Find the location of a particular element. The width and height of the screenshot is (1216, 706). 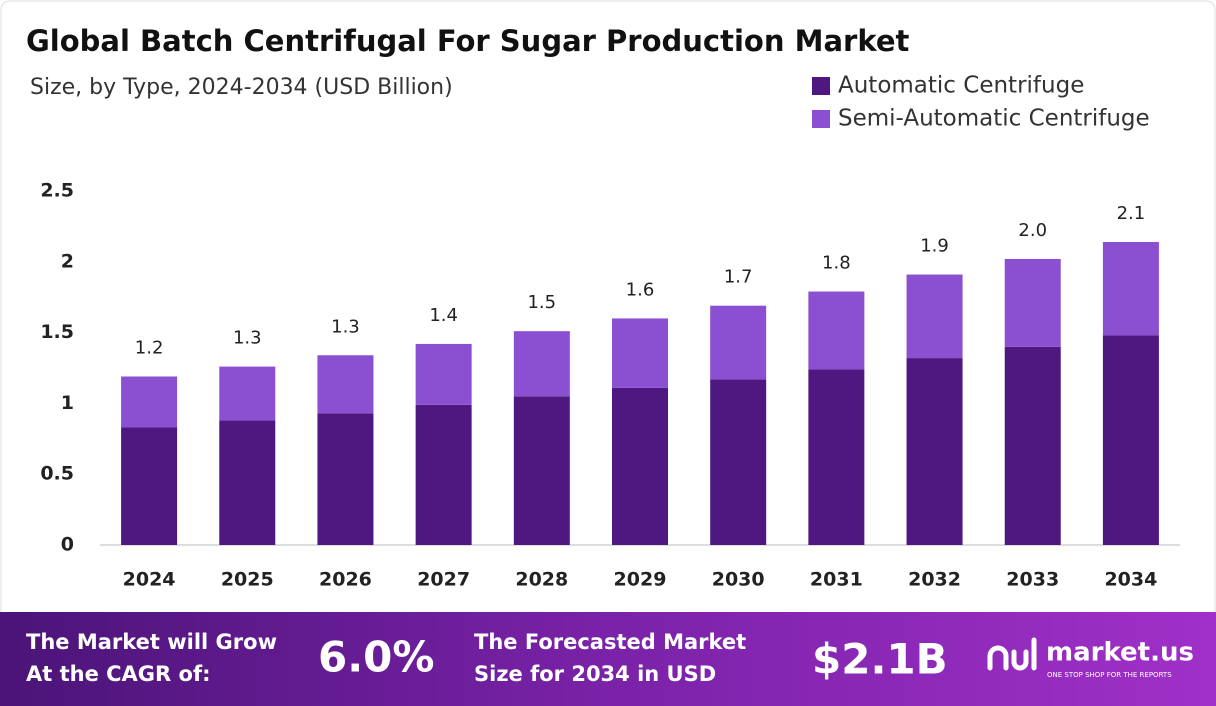

brand: market.us is located at coordinates (1120, 653).